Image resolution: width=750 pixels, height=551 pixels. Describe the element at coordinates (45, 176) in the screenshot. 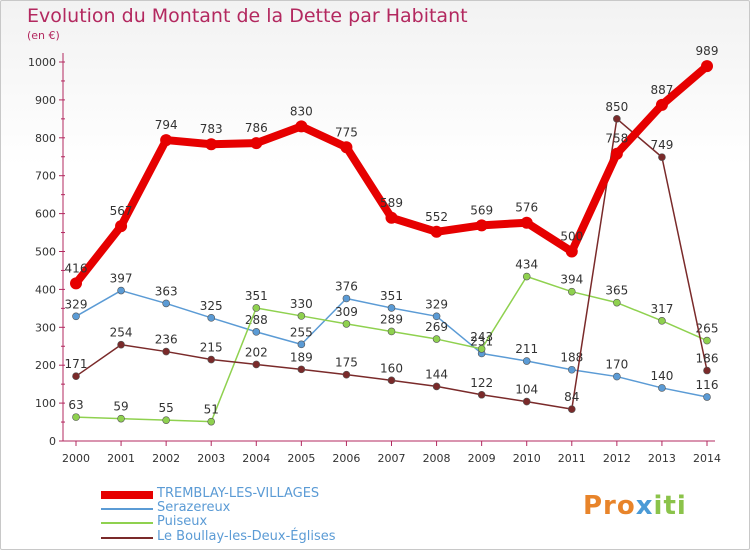

I see `y-tick-label: 700` at that location.